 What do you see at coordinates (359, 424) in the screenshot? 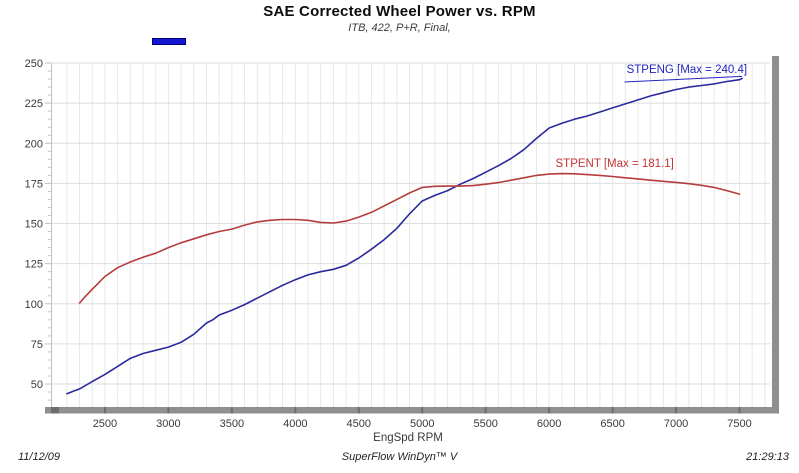
I see `x-tick-label: 4500` at bounding box center [359, 424].